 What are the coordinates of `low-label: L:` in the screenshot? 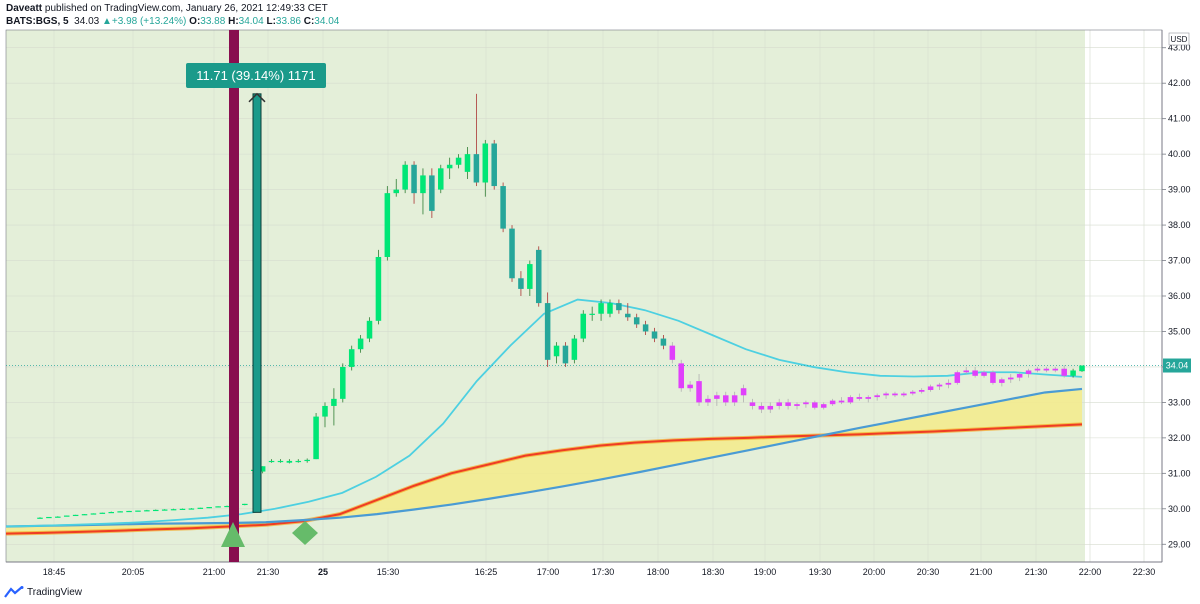 It's located at (271, 21).